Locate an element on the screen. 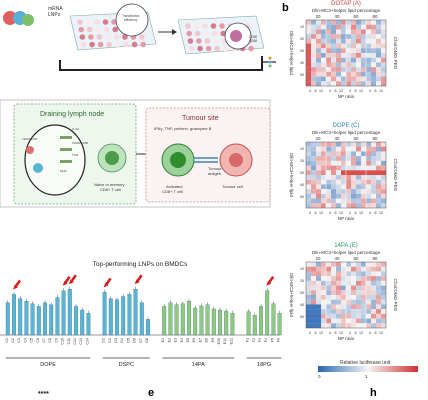 The image size is (428, 400). bar-label: F3 is located at coordinates (260, 340).